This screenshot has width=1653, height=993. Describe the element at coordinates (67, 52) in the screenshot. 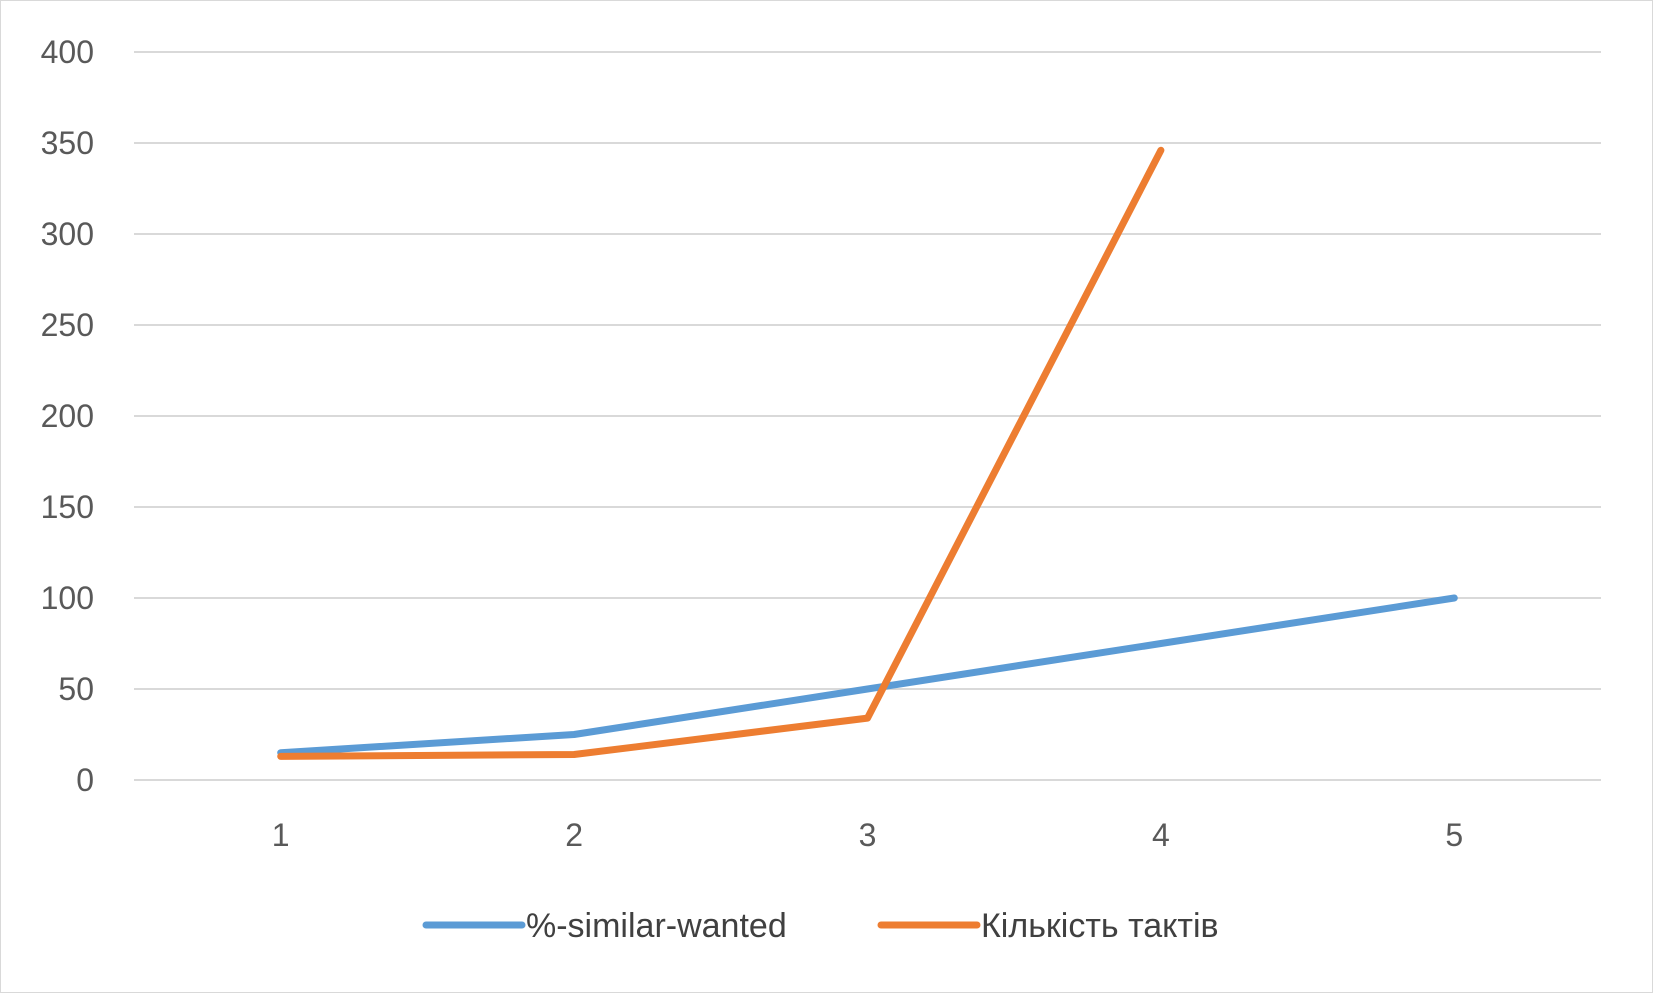

I see `y-tick-label: 400` at that location.